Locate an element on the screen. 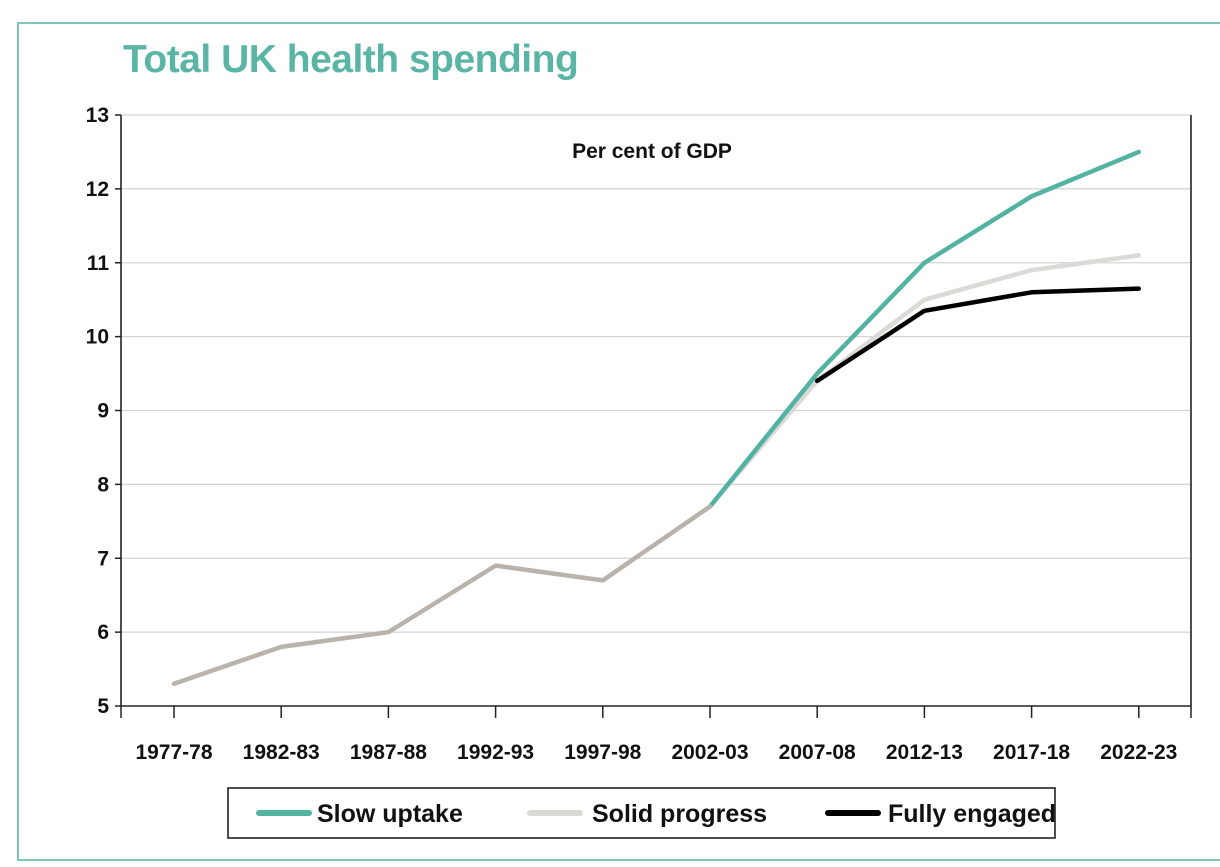 The image size is (1220, 867). series-line-historical is located at coordinates (442, 595).